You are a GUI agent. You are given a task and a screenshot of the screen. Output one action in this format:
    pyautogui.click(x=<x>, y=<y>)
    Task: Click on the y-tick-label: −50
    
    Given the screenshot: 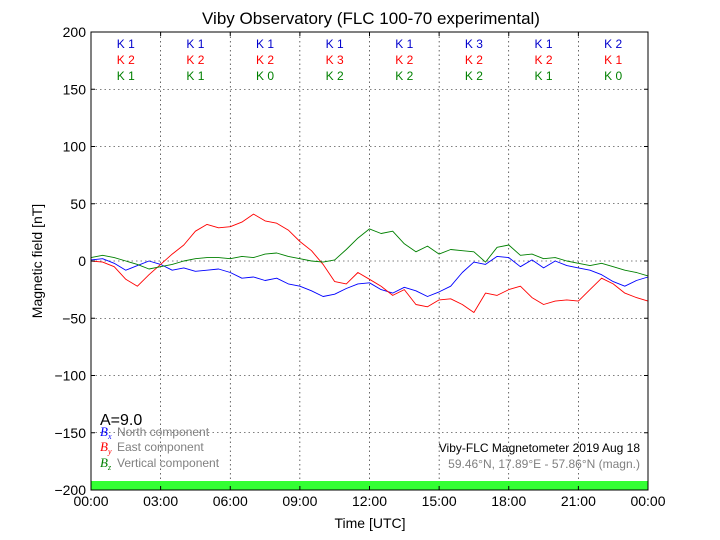 What is the action you would take?
    pyautogui.click(x=74, y=318)
    